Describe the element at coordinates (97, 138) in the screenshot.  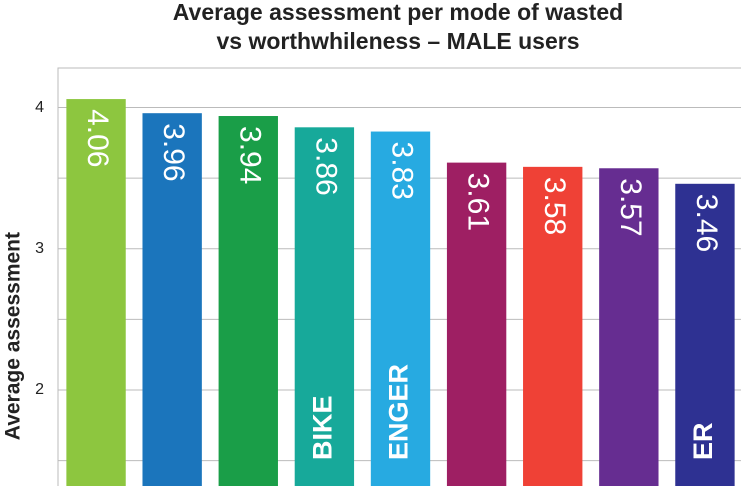
I see `value-label: 4.06` at that location.